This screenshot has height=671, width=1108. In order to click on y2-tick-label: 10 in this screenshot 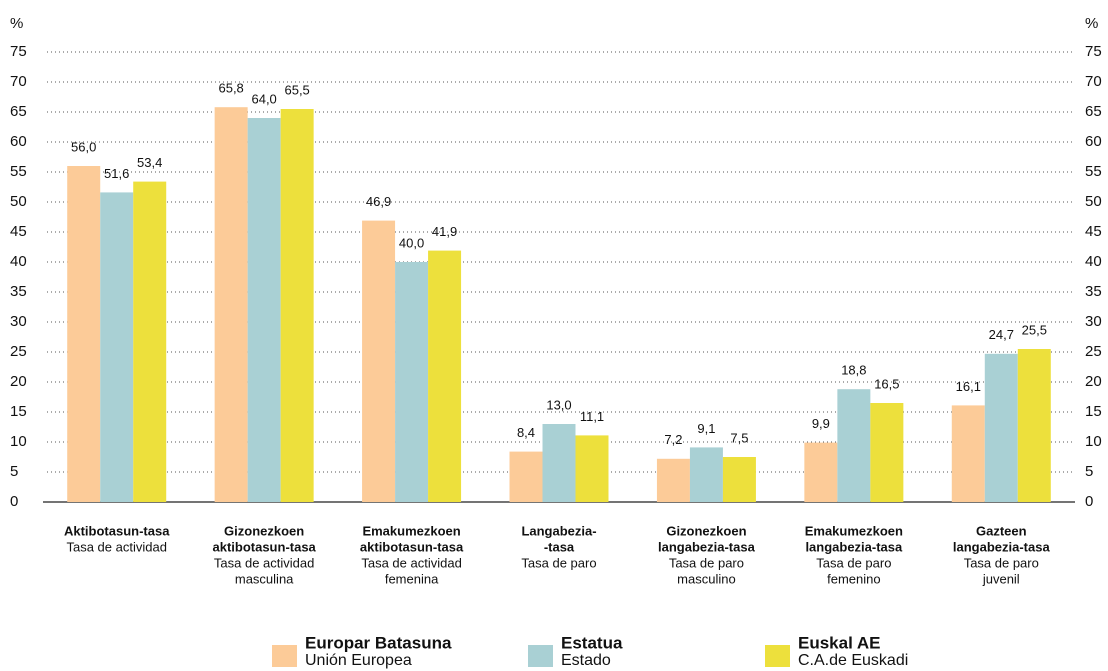, I will do `click(1093, 441)`.